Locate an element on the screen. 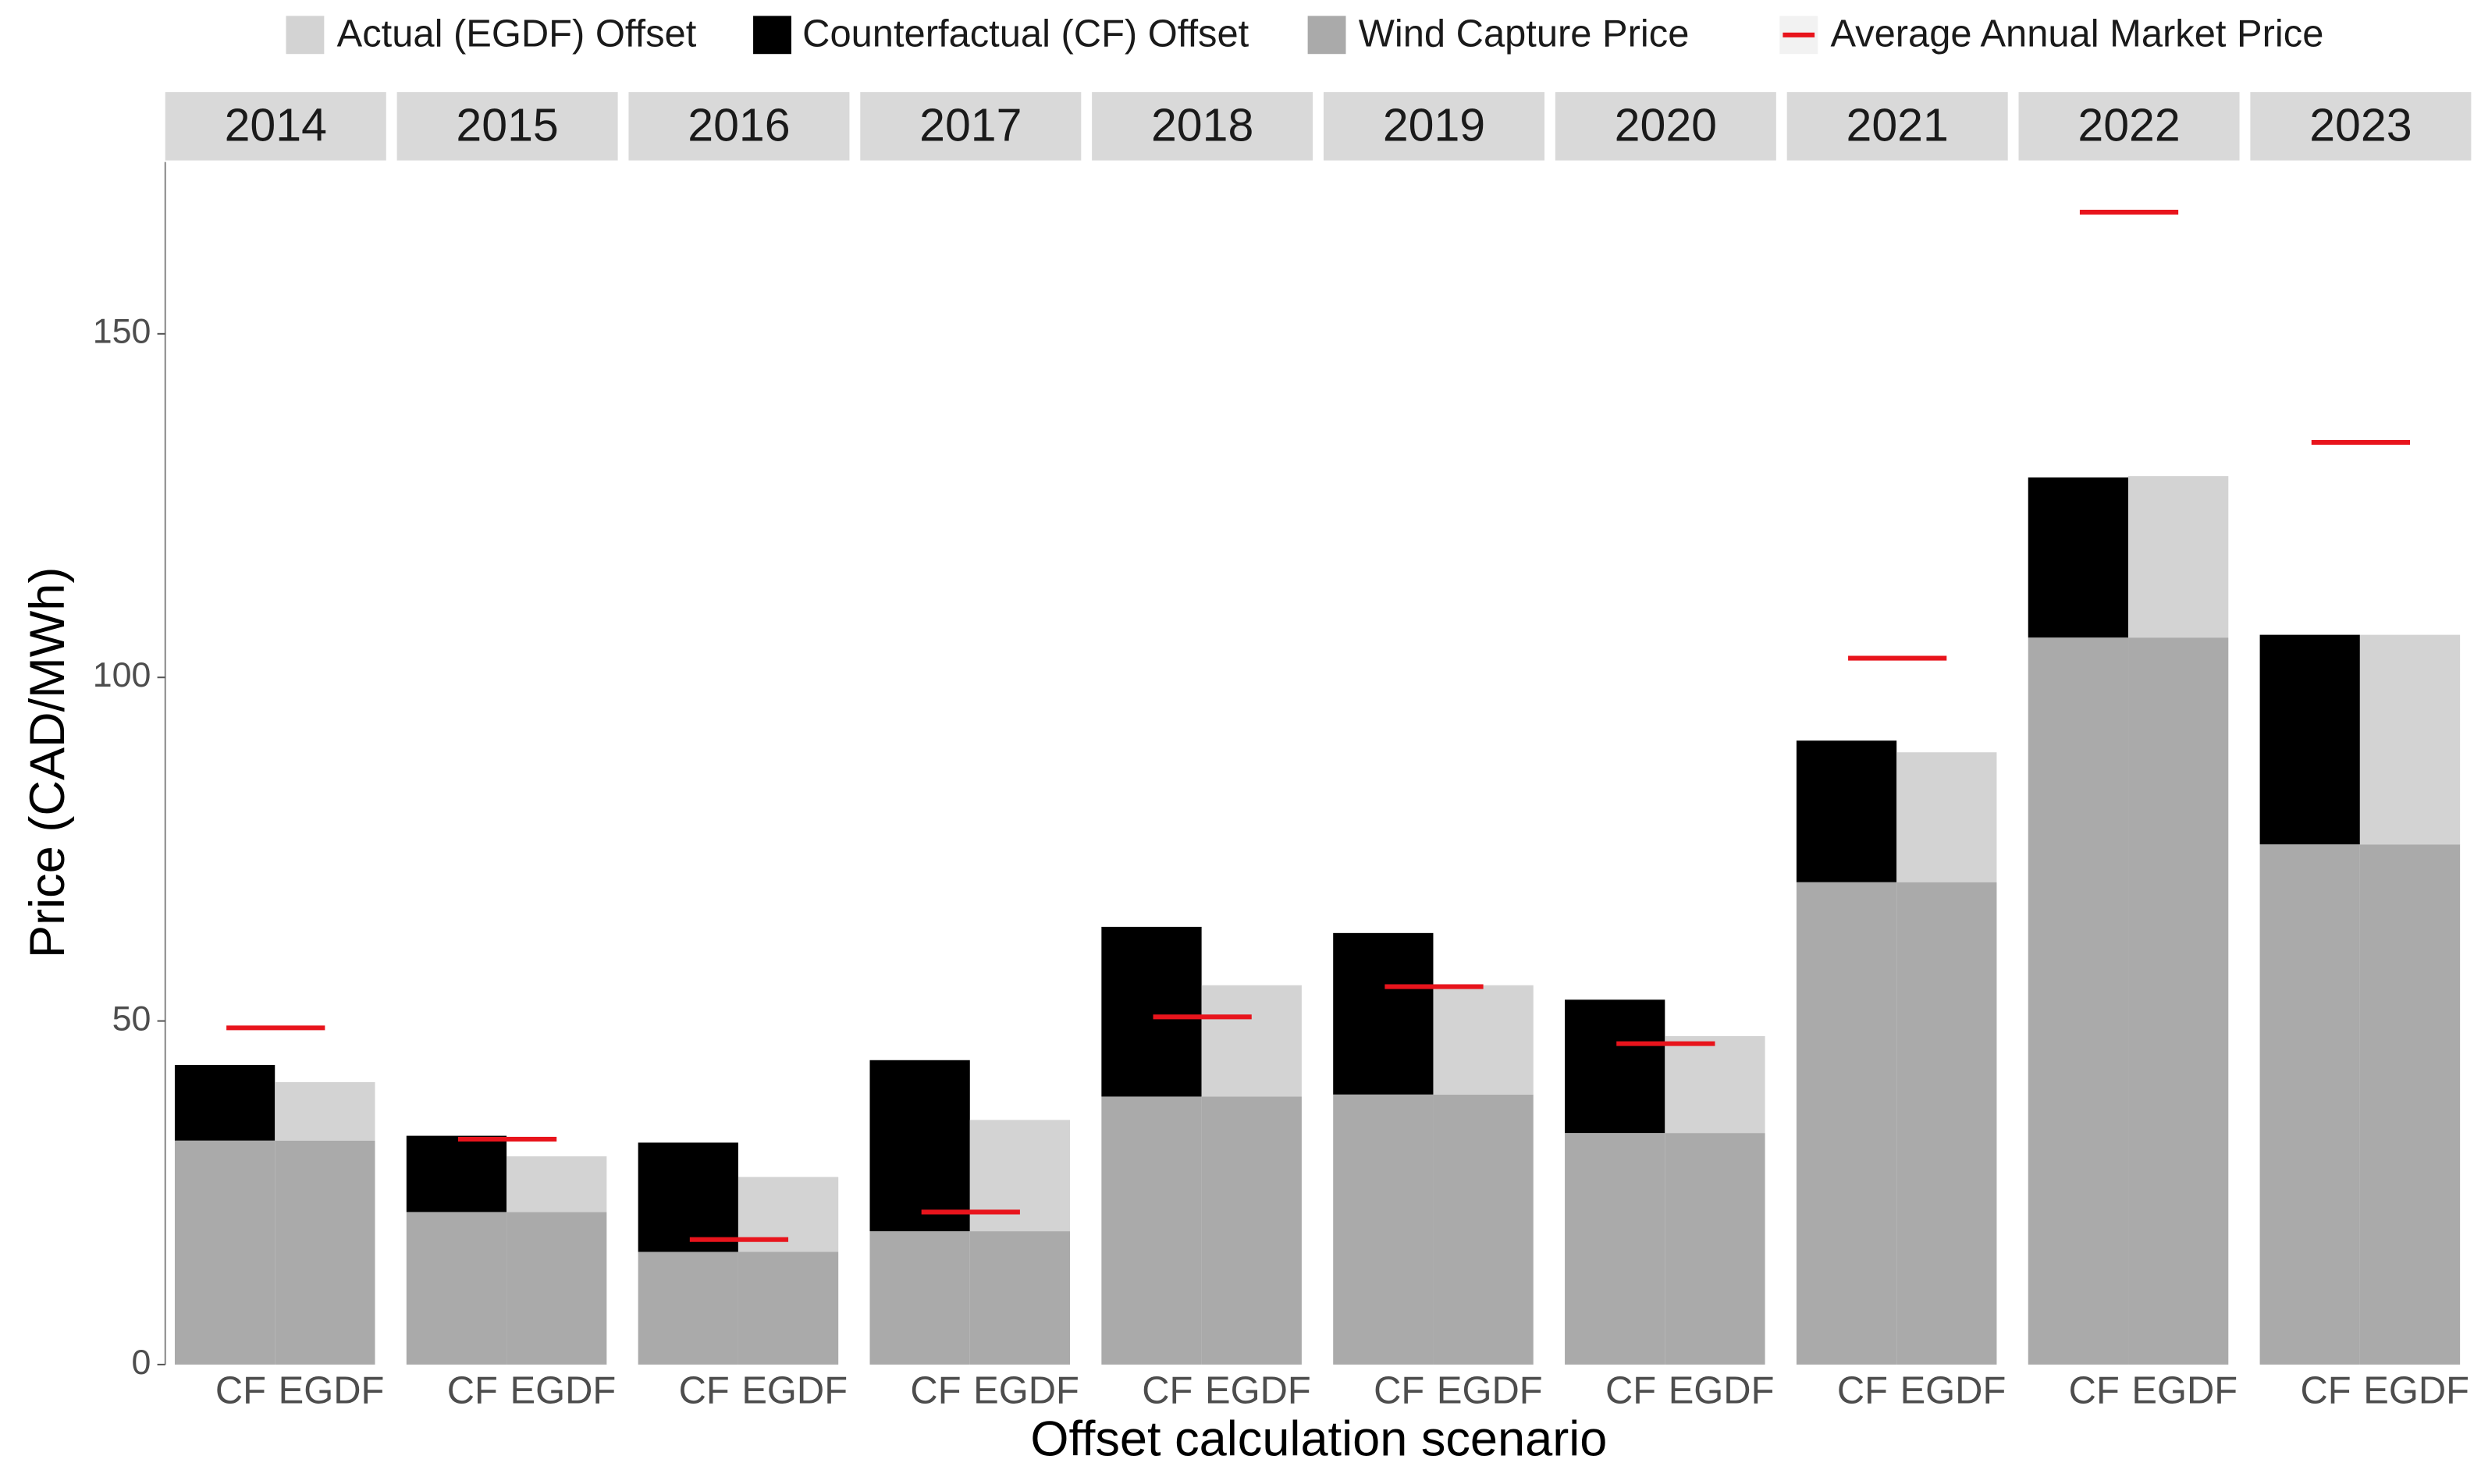  facet-label: 2022 is located at coordinates (2129, 126).